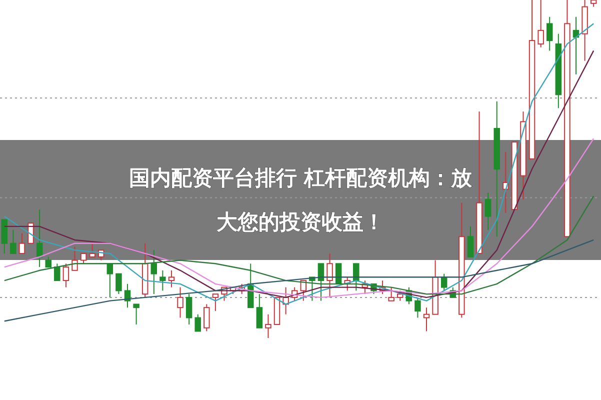 The image size is (601, 400). Describe the element at coordinates (300, 200) in the screenshot. I see `text: 国内配资平台排行 杠杆配资机构：放大您的投资收益！` at that location.